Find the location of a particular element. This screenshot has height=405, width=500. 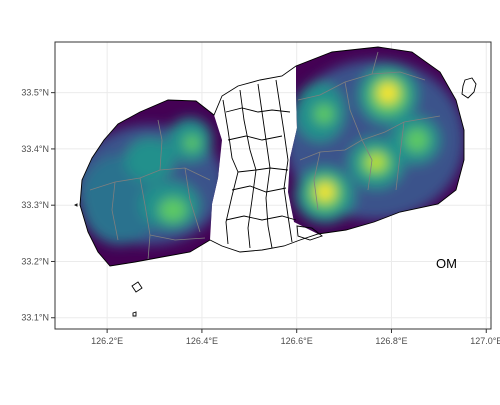

x-tick-label-3: 126.8°E is located at coordinates (391, 341).